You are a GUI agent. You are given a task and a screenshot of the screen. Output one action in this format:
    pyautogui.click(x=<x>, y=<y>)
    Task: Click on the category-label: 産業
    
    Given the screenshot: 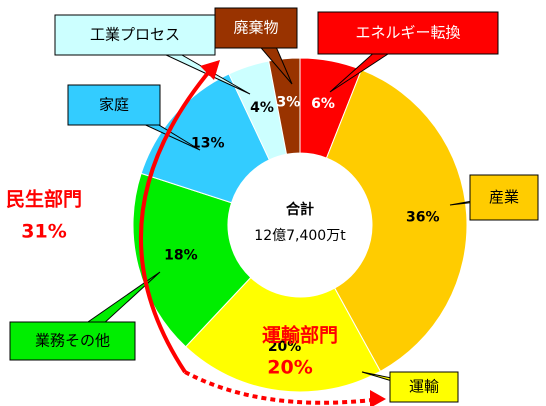 What is the action you would take?
    pyautogui.click(x=504, y=197)
    